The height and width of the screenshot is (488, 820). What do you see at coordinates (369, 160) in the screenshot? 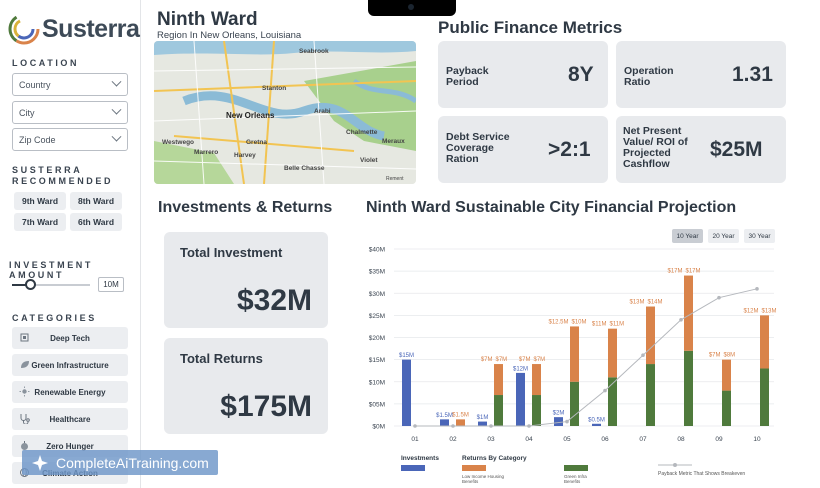
I see `map-label-violet: Violet` at bounding box center [369, 160].